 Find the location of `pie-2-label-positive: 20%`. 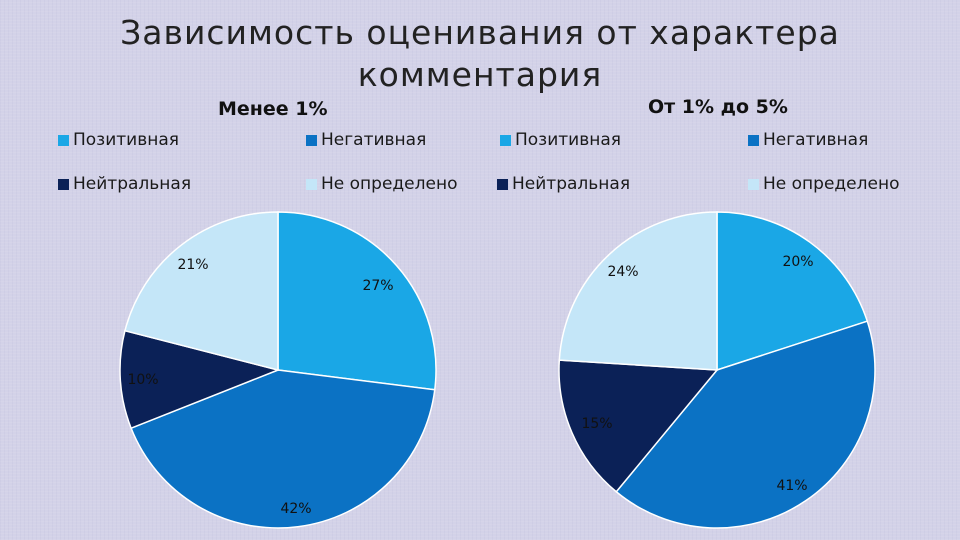

pie-2-label-positive: 20% is located at coordinates (797, 262).